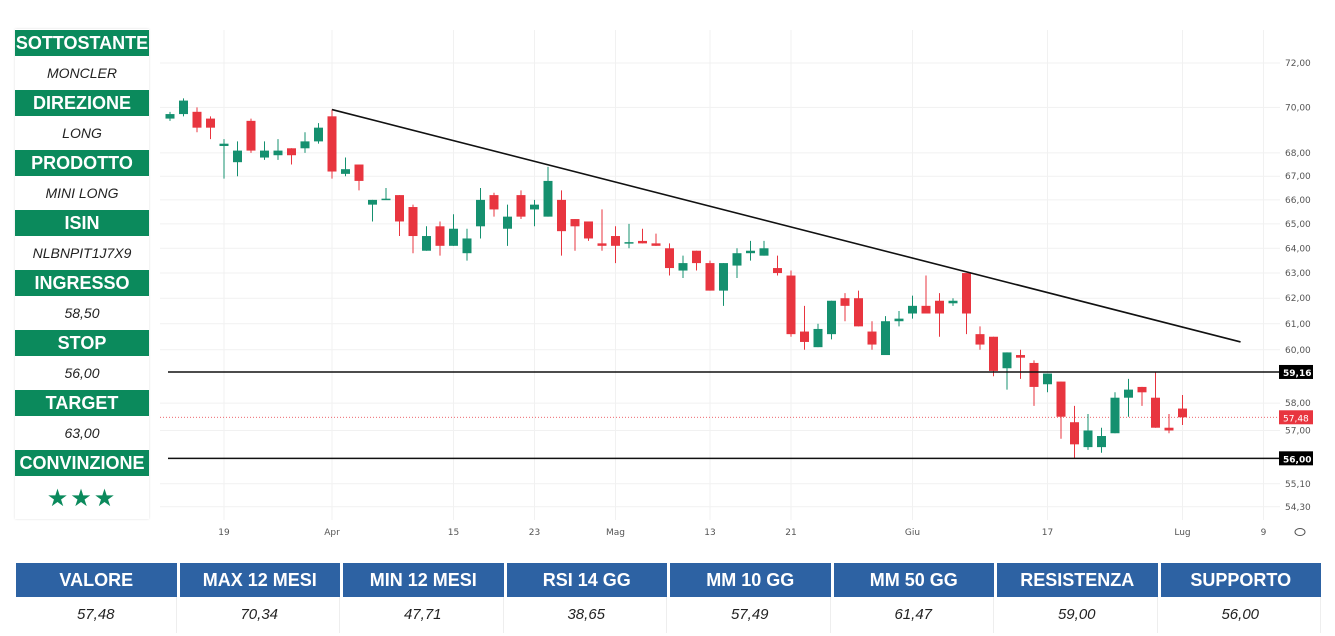  What do you see at coordinates (1298, 299) in the screenshot?
I see `y-tick-label: 62,00` at bounding box center [1298, 299].